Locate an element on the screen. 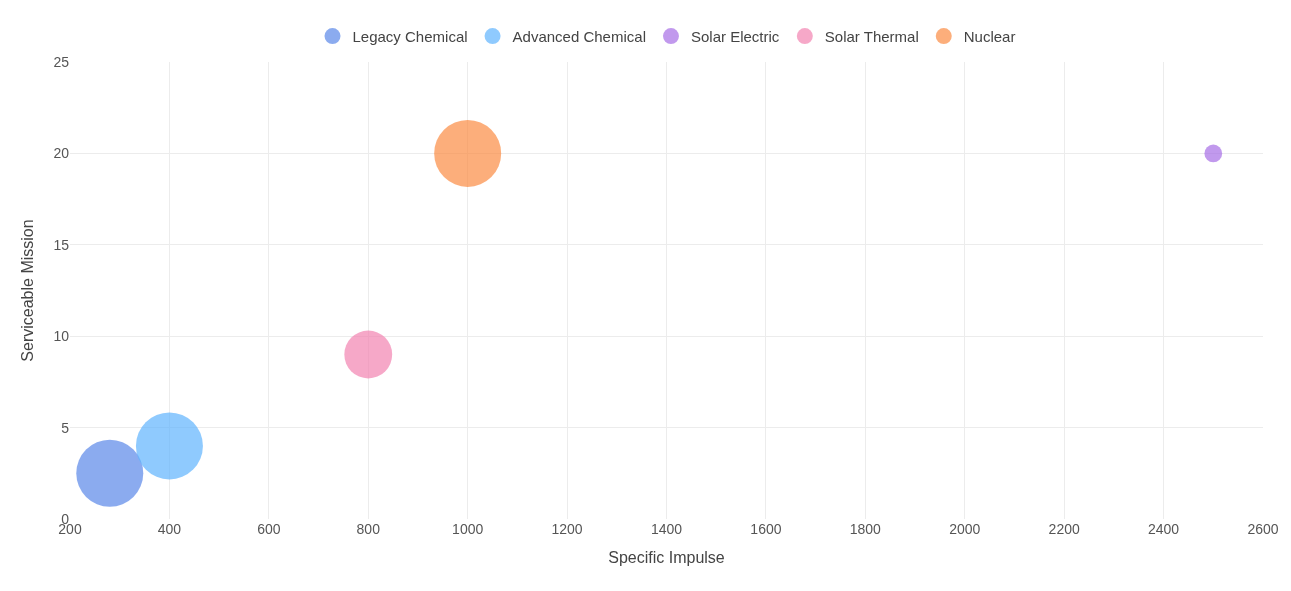 The image size is (1291, 591). x-tick-label: 800 is located at coordinates (368, 529).